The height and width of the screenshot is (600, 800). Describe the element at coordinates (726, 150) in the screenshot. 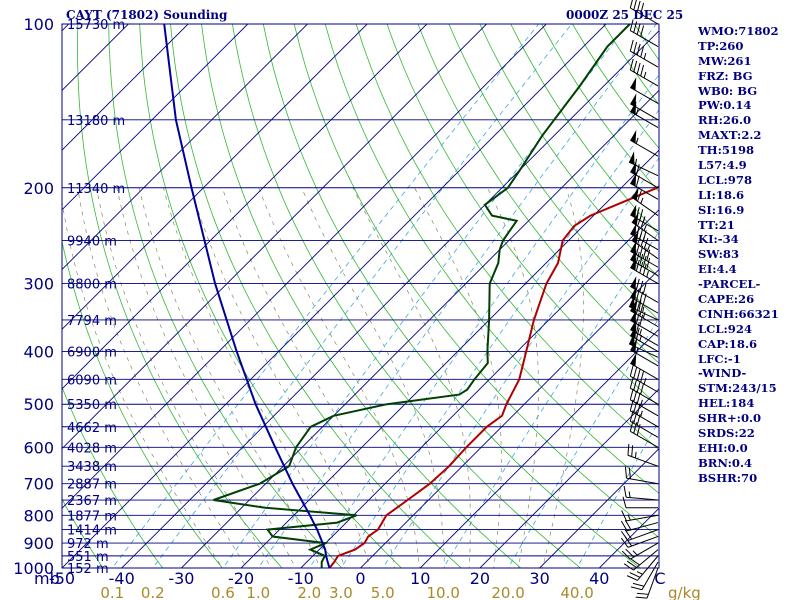

I see `index-item: TH:5198` at that location.